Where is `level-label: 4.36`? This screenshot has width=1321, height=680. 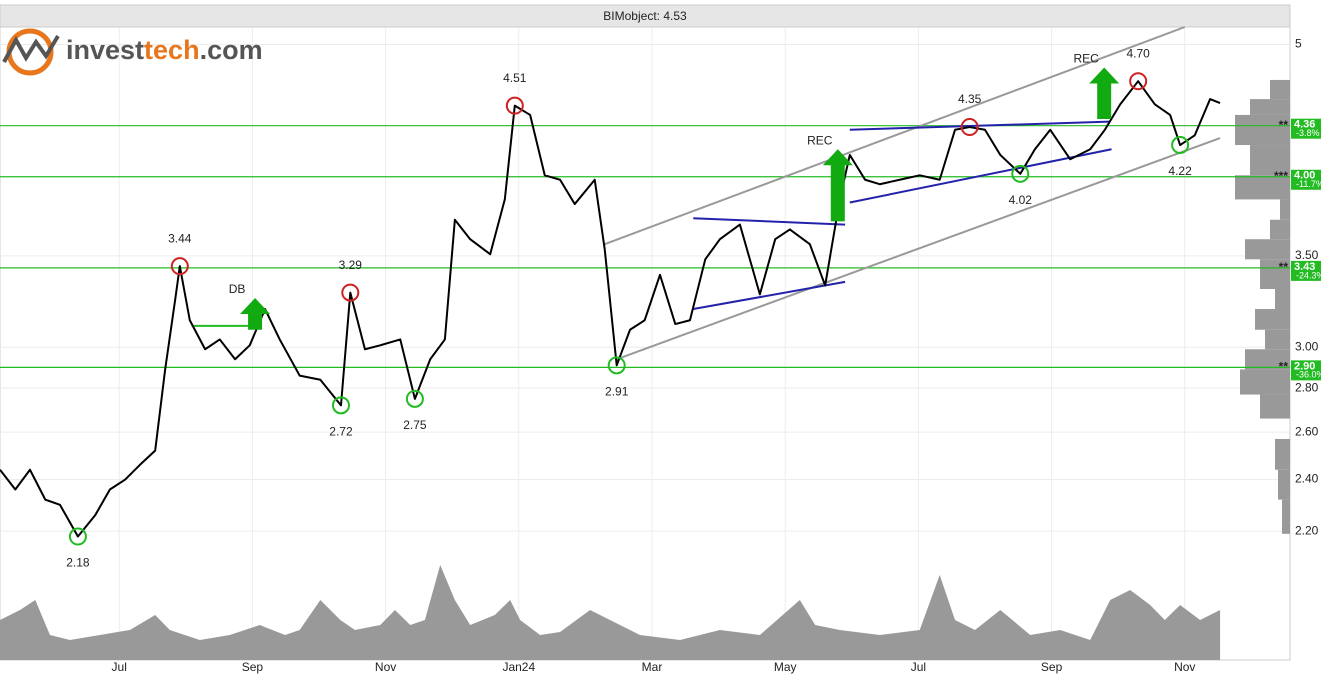
level-label: 4.36 is located at coordinates (1304, 125).